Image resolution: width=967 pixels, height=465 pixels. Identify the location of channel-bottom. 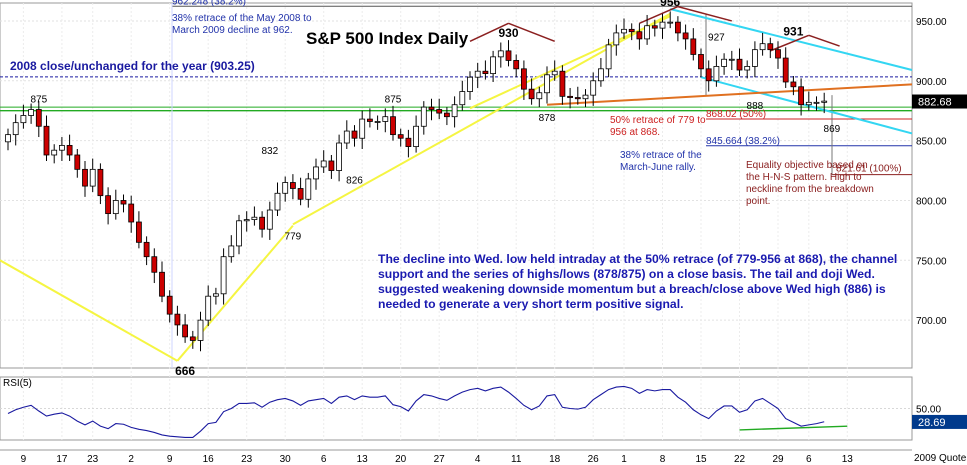
(806, 105).